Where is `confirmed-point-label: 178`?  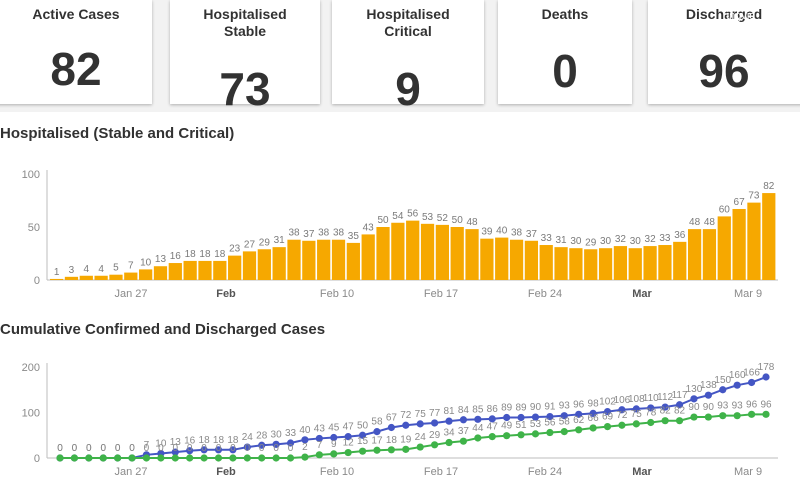
confirmed-point-label: 178 is located at coordinates (766, 367).